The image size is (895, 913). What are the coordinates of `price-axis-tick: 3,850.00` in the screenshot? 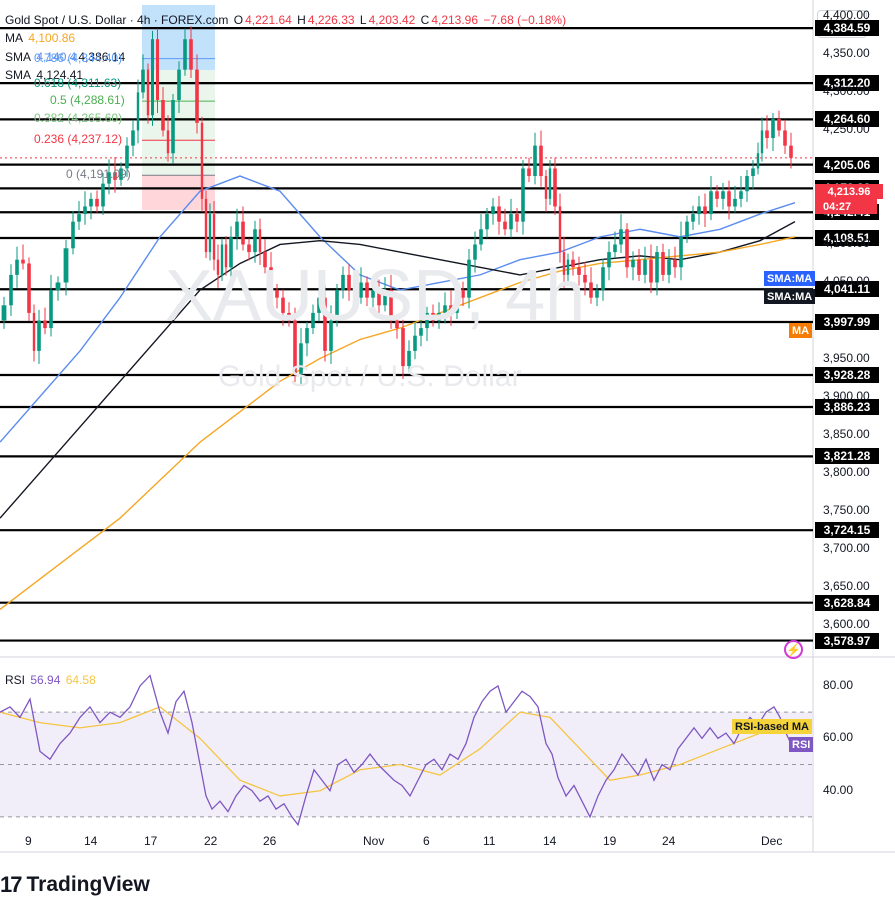 It's located at (846, 433).